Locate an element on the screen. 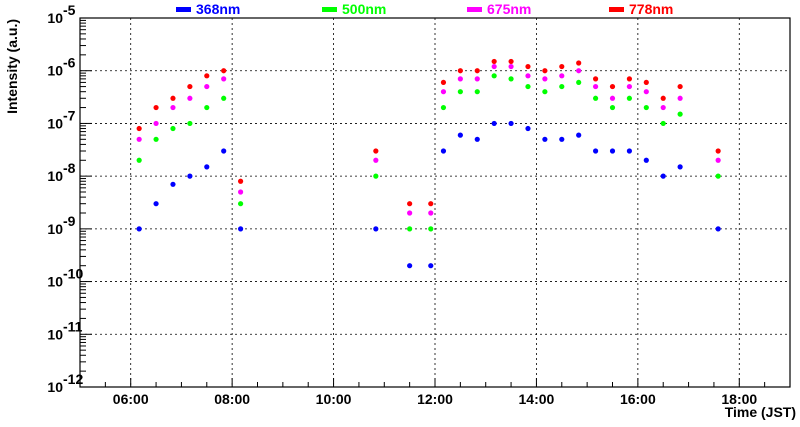  y-tick-exponent: -7 is located at coordinates (69, 115).